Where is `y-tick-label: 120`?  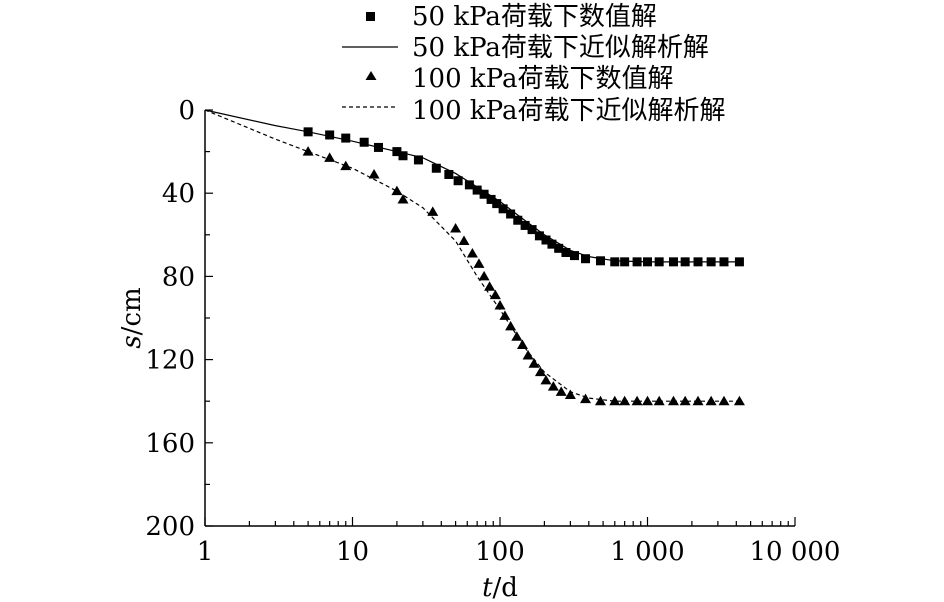 y-tick-label: 120 is located at coordinates (170, 361).